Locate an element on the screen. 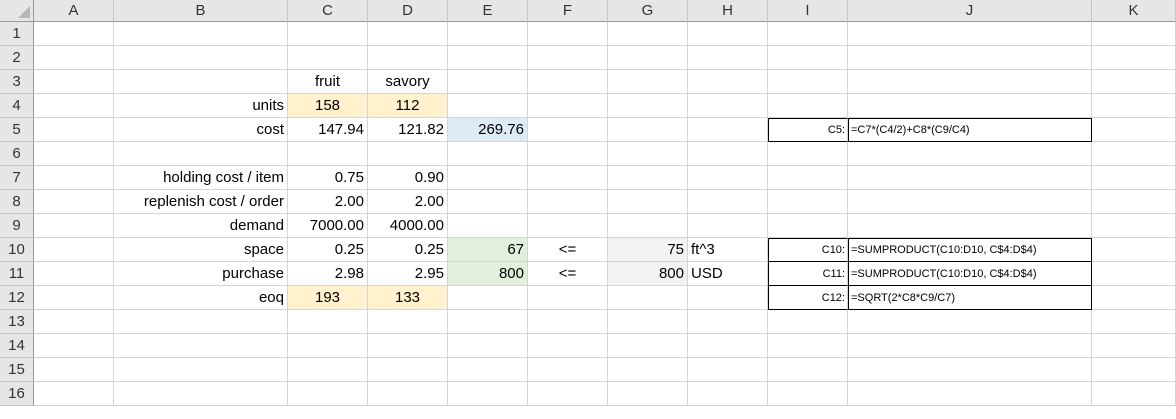 This screenshot has height=419, width=1176. cell-e9 is located at coordinates (488, 226).